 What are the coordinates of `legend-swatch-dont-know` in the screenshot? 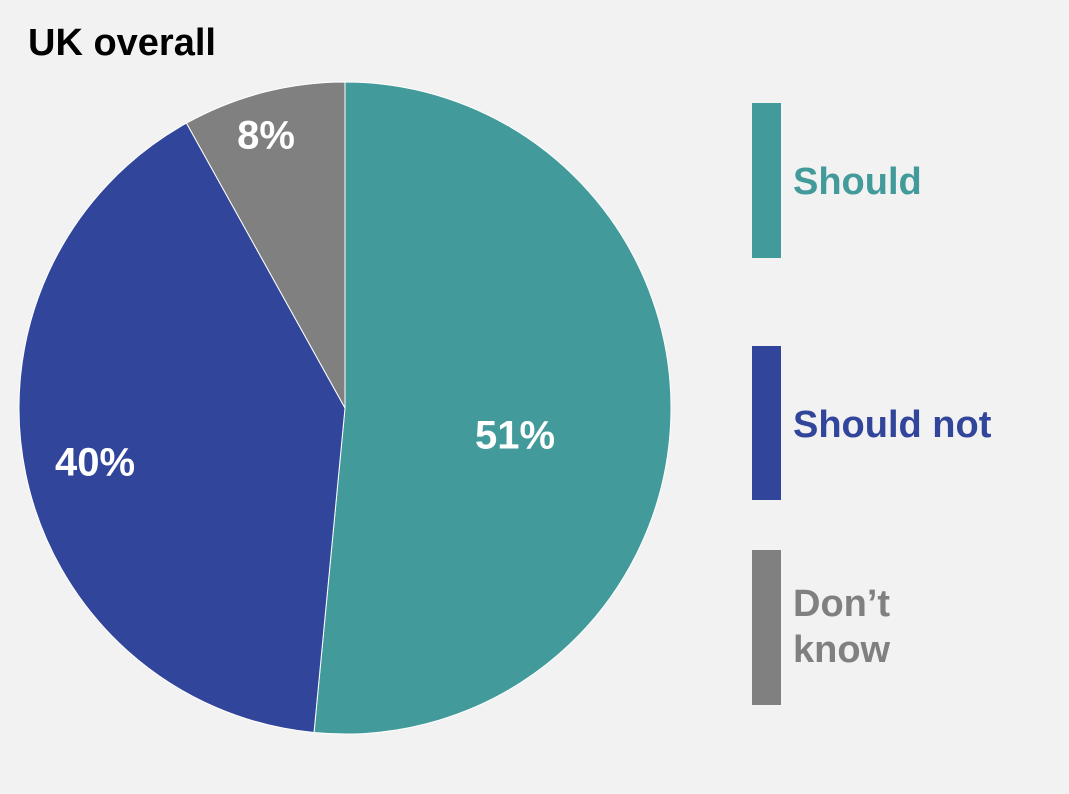 It's located at (766, 627).